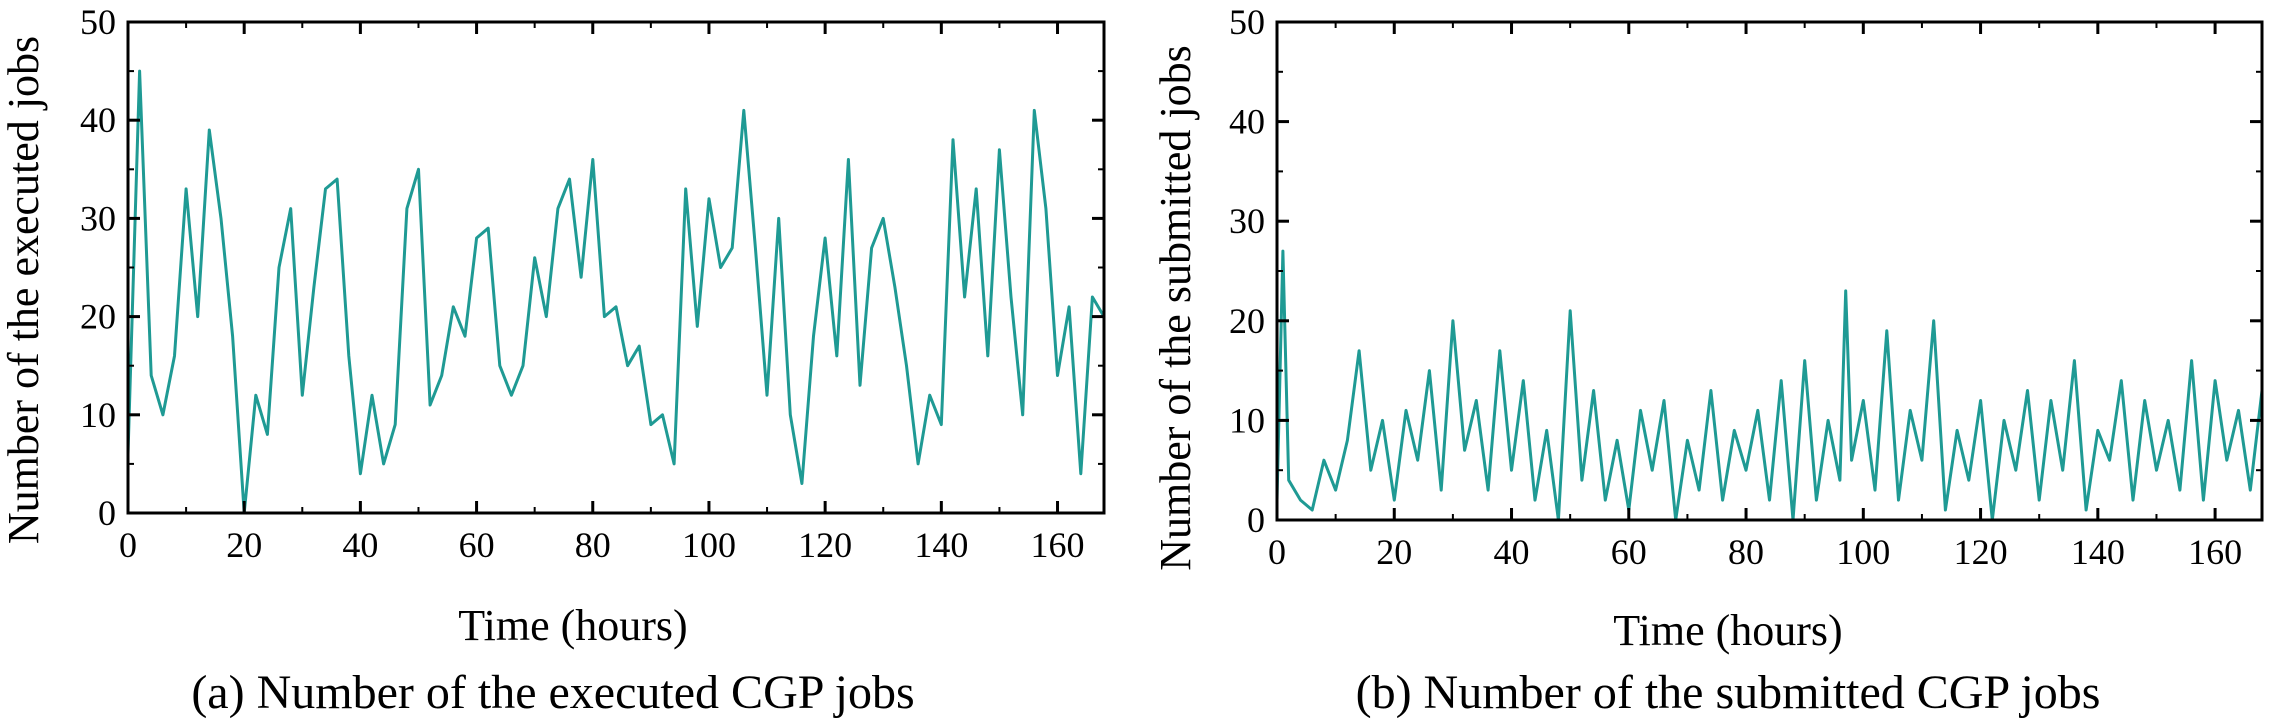  What do you see at coordinates (1746, 552) in the screenshot?
I see `x-tick-label-b-80: 80` at bounding box center [1746, 552].